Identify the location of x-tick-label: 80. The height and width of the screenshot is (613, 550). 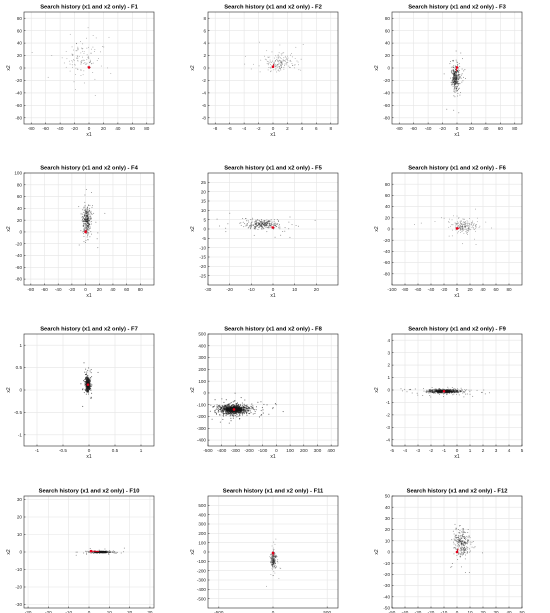
(509, 289).